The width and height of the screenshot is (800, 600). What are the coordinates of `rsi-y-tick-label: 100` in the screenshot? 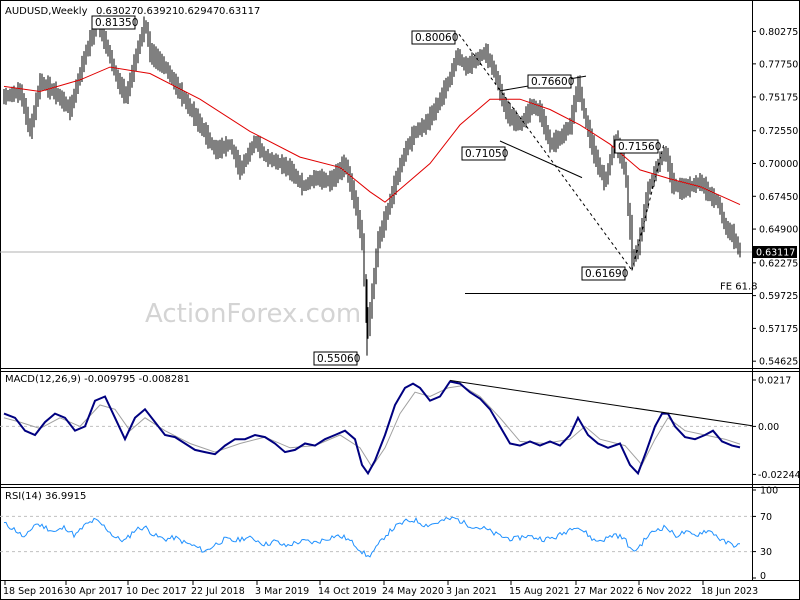 It's located at (769, 491).